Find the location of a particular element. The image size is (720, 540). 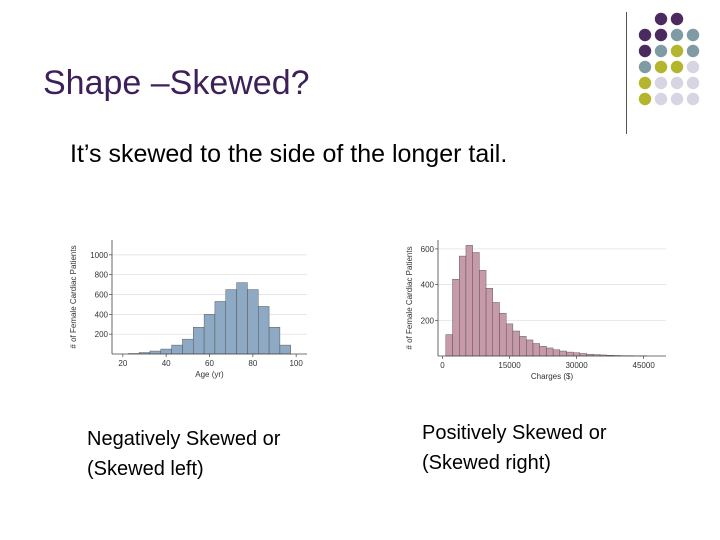

x-tick-label: 20 is located at coordinates (122, 363).